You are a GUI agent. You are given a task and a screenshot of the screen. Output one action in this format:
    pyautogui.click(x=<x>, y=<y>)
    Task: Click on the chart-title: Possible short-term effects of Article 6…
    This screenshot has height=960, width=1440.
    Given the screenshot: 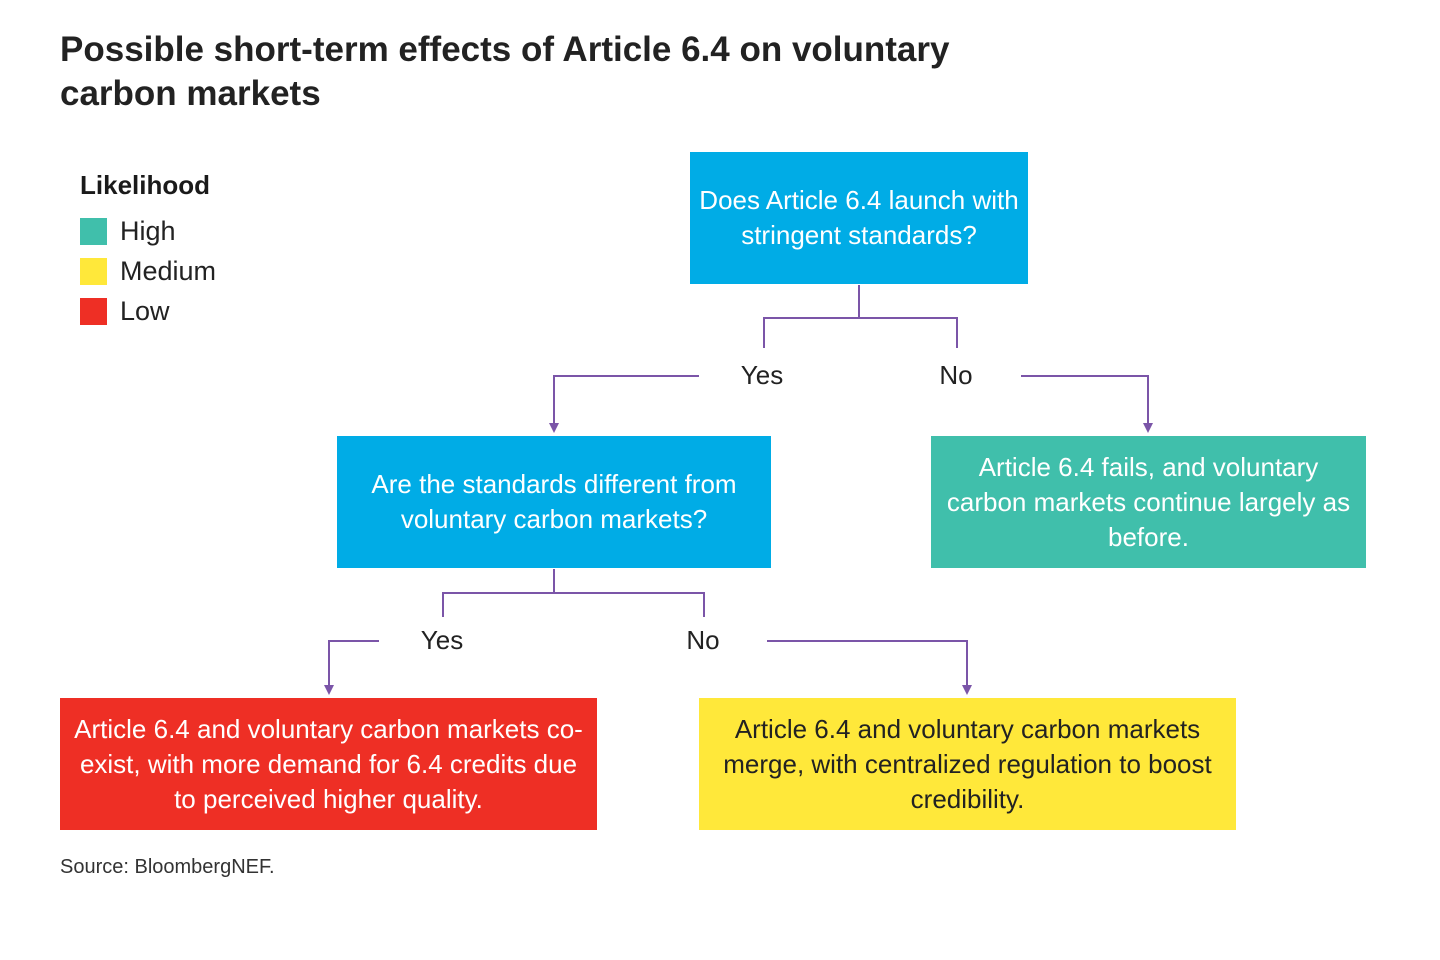 What is the action you would take?
    pyautogui.click(x=505, y=71)
    